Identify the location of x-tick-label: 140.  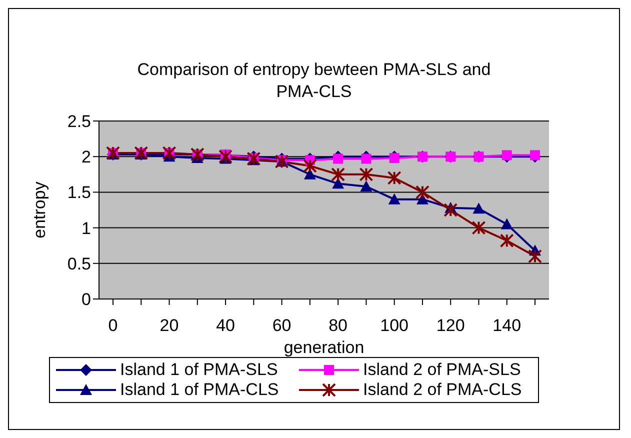
(507, 326).